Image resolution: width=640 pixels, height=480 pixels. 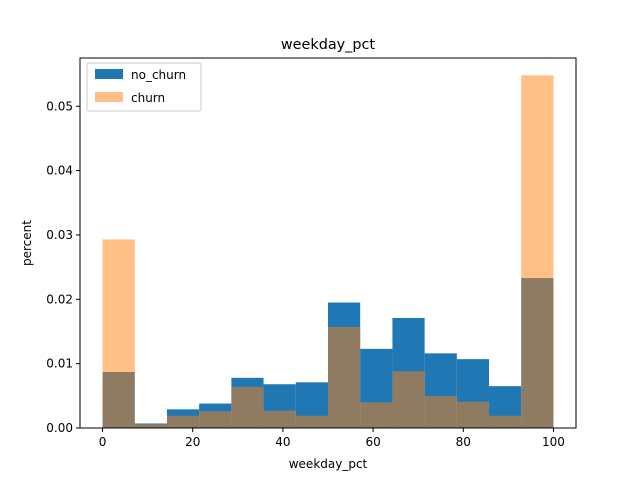 I want to click on legend-swatch-churn, so click(x=109, y=97).